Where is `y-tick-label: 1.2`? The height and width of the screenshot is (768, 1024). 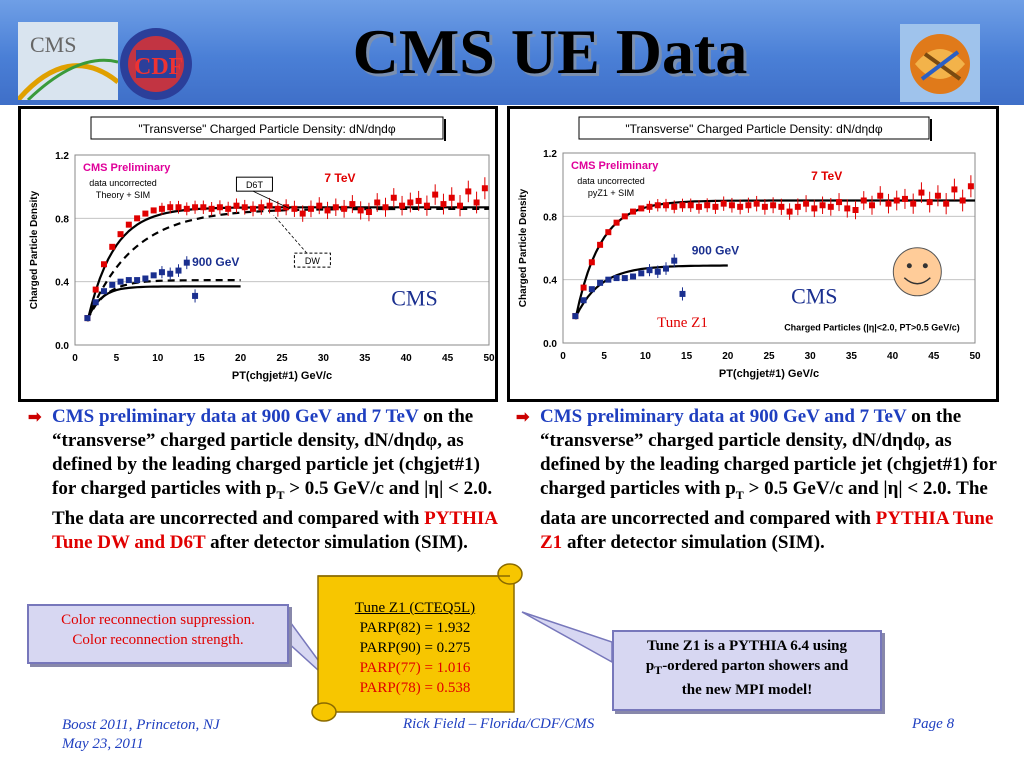
y-tick-label: 1.2 is located at coordinates (62, 156).